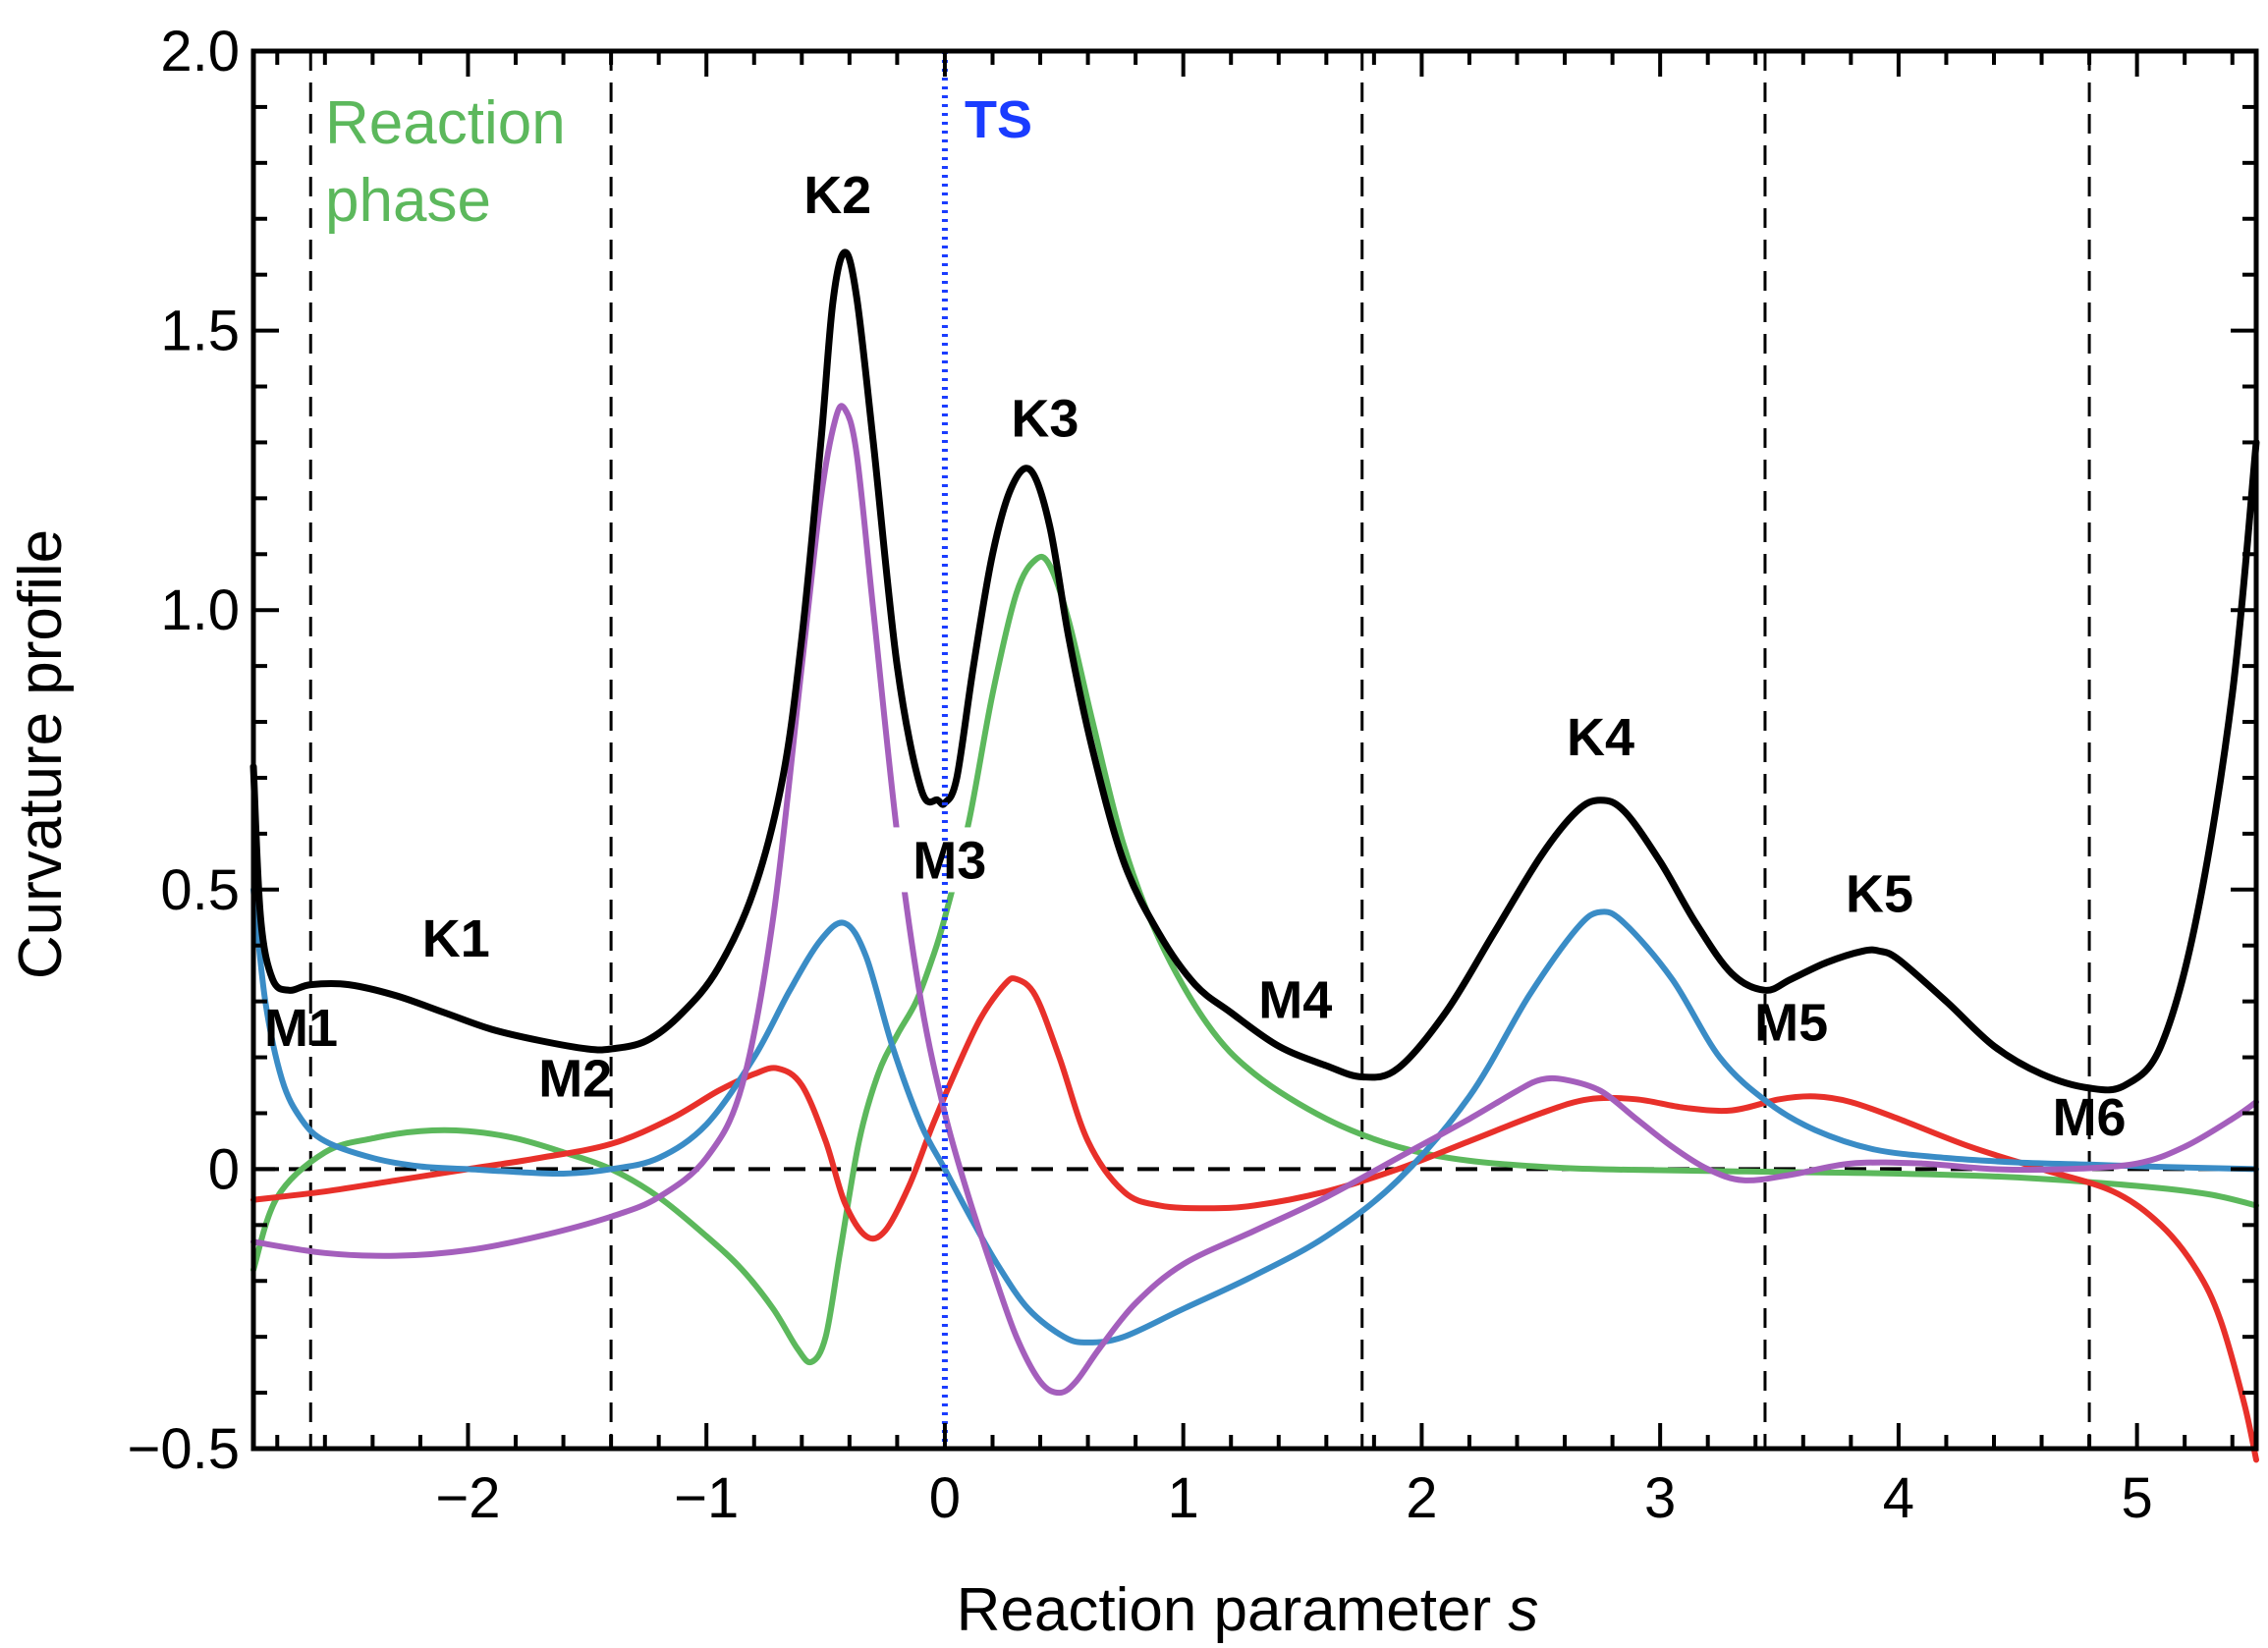  I want to click on annotation-m2: M2, so click(575, 1078).